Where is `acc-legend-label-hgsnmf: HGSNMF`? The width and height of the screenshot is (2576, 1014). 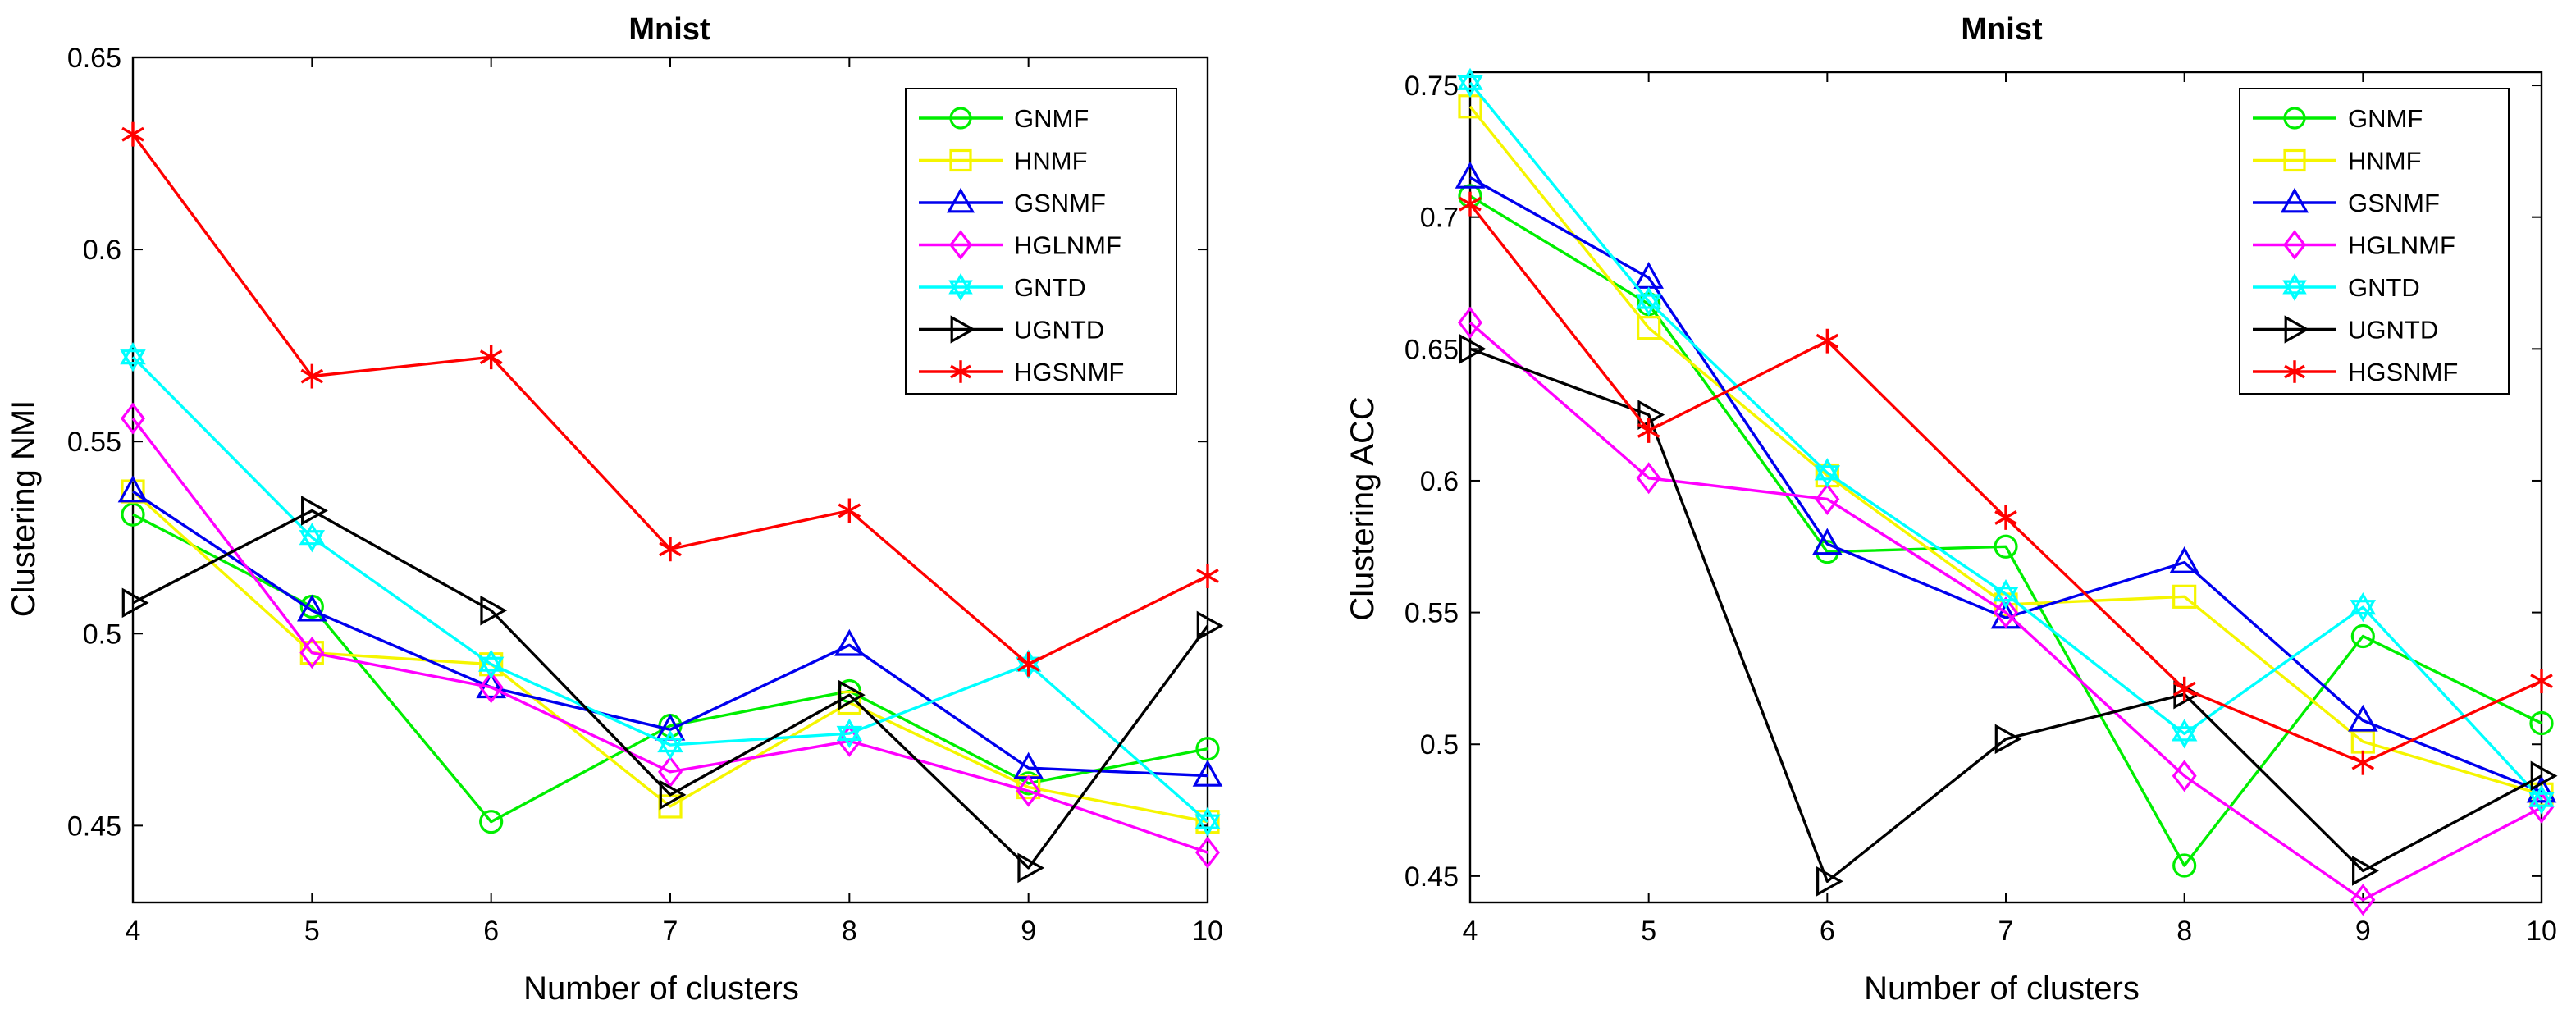
acc-legend-label-hgsnmf: HGSNMF is located at coordinates (2403, 372).